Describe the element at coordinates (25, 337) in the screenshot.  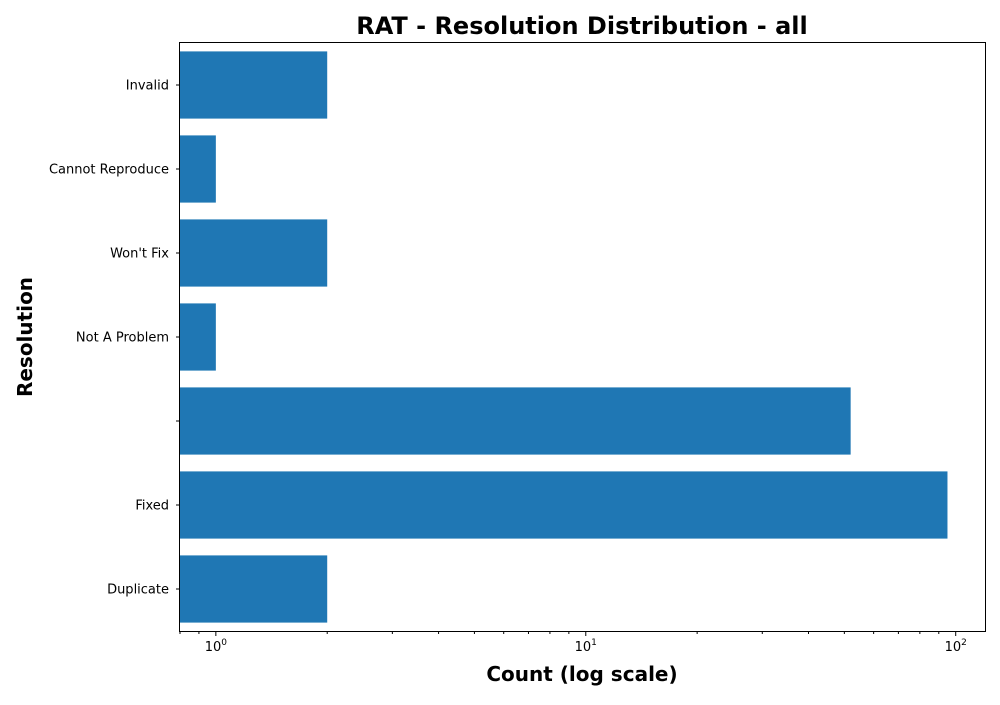
I see `y-axis-label: Resolution` at that location.